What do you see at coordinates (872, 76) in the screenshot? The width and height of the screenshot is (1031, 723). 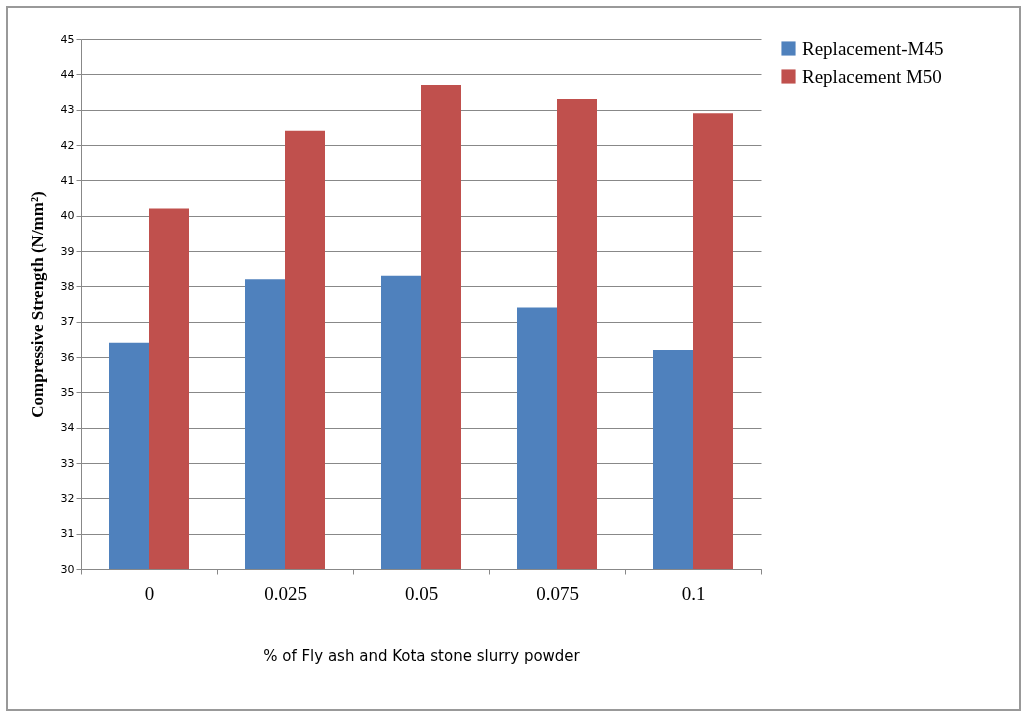 I see `legend-label: Replacement M50` at bounding box center [872, 76].